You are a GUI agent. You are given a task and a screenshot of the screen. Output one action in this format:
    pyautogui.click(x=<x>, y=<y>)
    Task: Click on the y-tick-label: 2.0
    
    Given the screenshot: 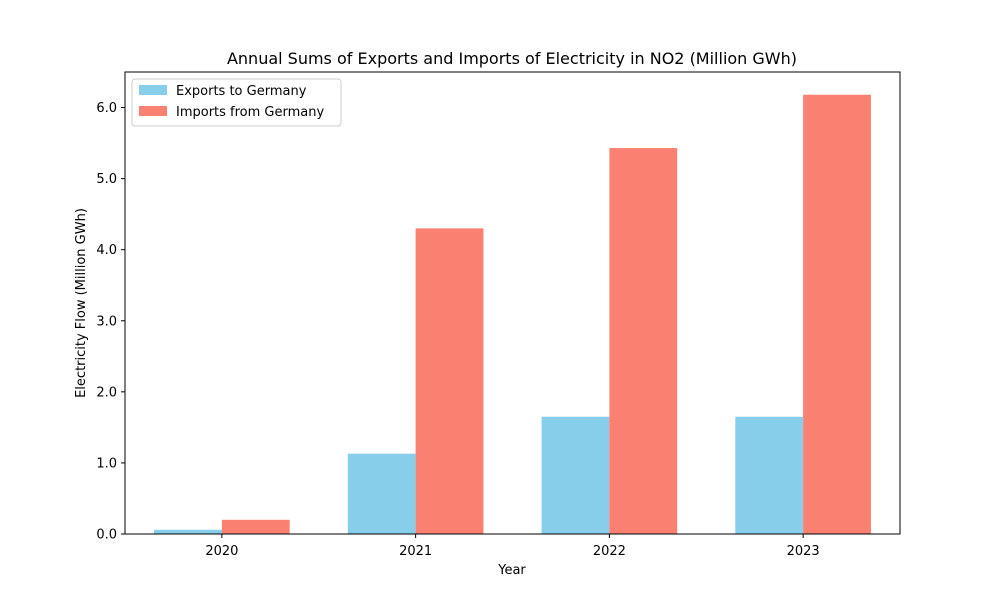 What is the action you would take?
    pyautogui.click(x=106, y=392)
    